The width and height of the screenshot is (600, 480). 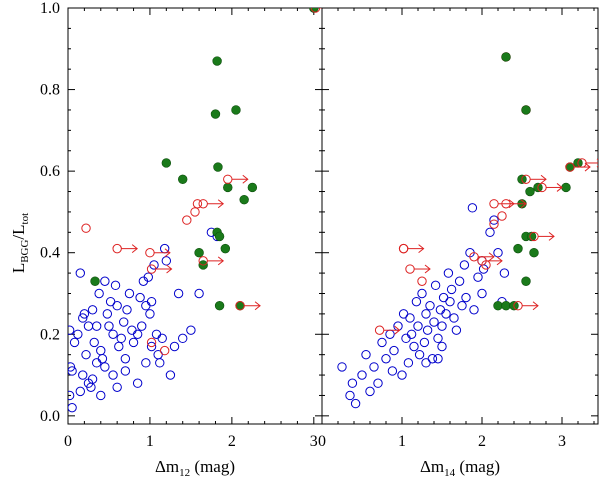 What do you see at coordinates (460, 468) in the screenshot?
I see `x-axis-title-right: Δm14 (mag)` at bounding box center [460, 468].